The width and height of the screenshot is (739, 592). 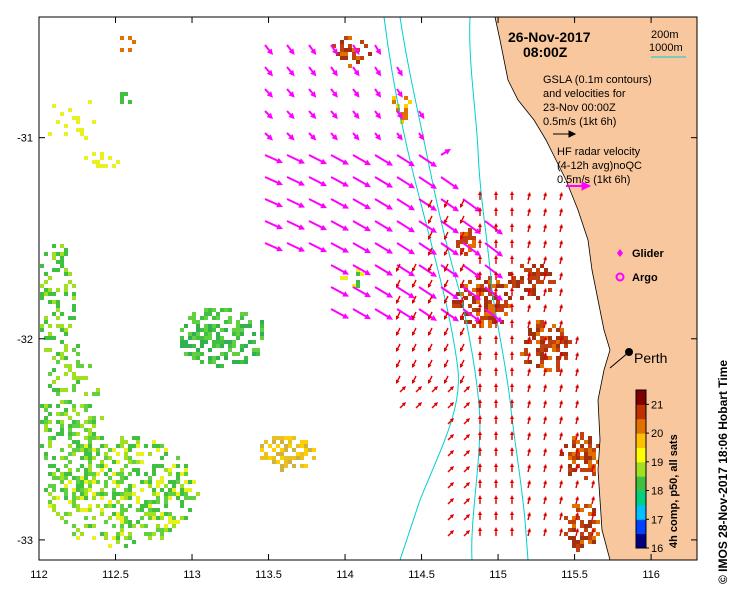 I want to click on gsla-line-2: and velocities for, so click(x=584, y=94).